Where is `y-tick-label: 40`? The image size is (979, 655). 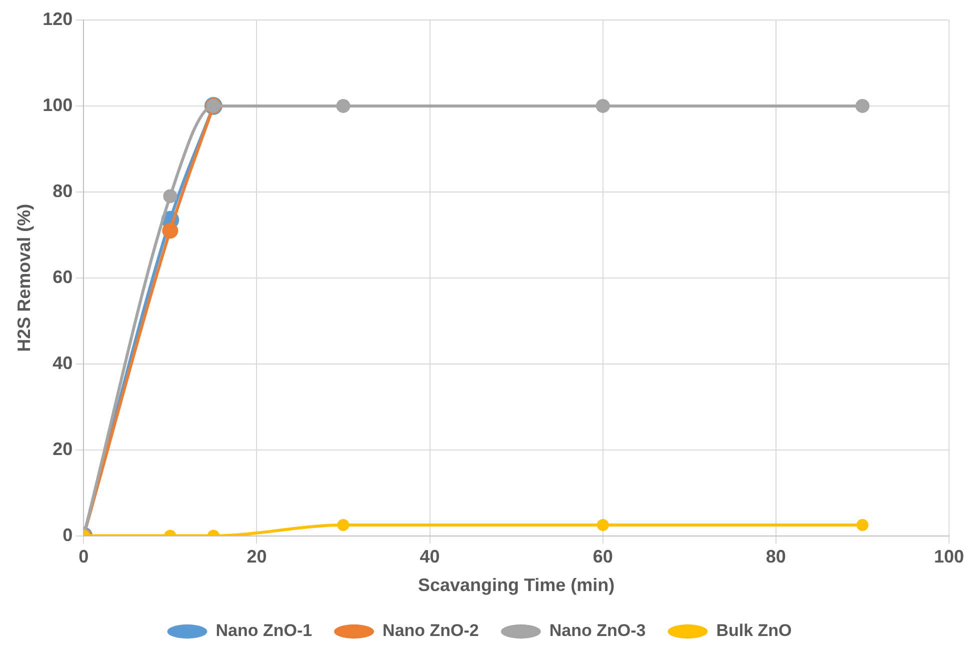
y-tick-label: 40 is located at coordinates (62, 362).